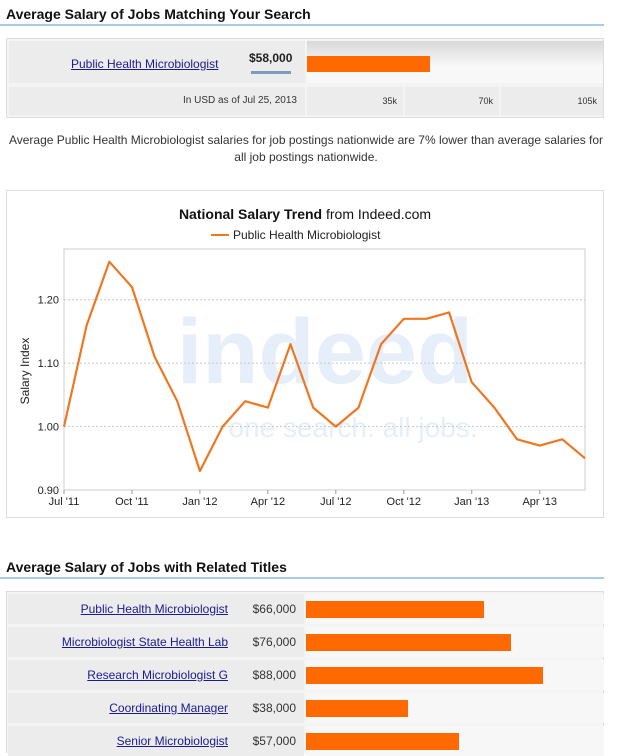 The image size is (620, 756). I want to click on tick-105k: 105k, so click(587, 101).